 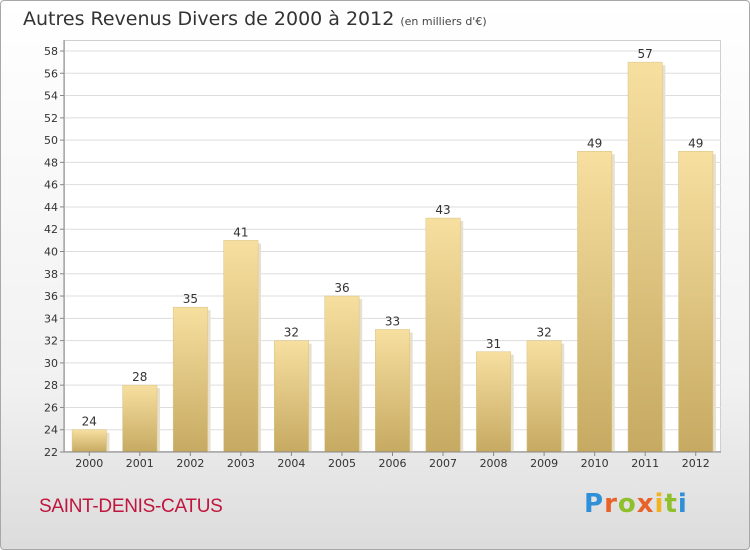 I want to click on chart-subtitle: (en milliers d'€), so click(x=443, y=21).